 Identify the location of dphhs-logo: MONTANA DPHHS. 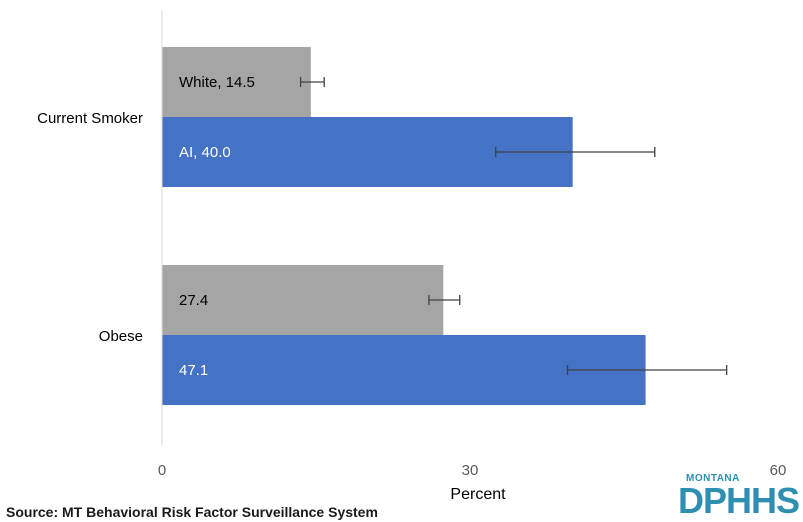
(738, 497).